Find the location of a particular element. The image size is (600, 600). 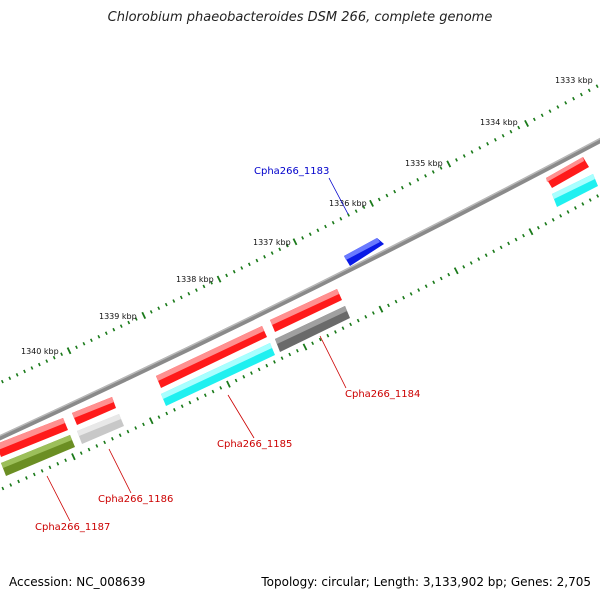

gene-label-1184: Cpha266_1184 is located at coordinates (382, 394).